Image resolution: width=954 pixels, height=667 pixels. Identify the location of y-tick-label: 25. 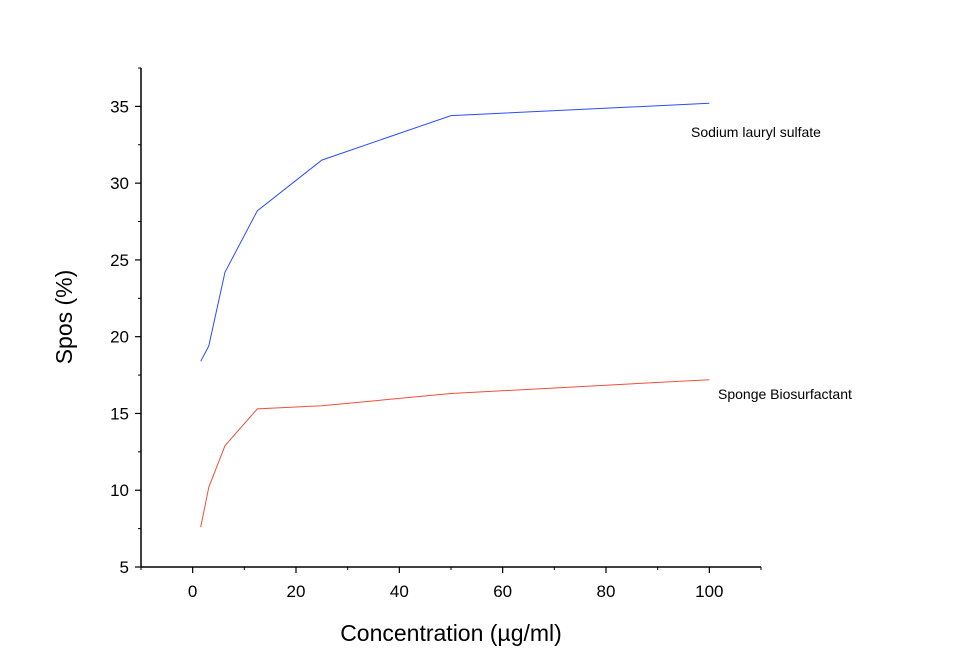
(119, 260).